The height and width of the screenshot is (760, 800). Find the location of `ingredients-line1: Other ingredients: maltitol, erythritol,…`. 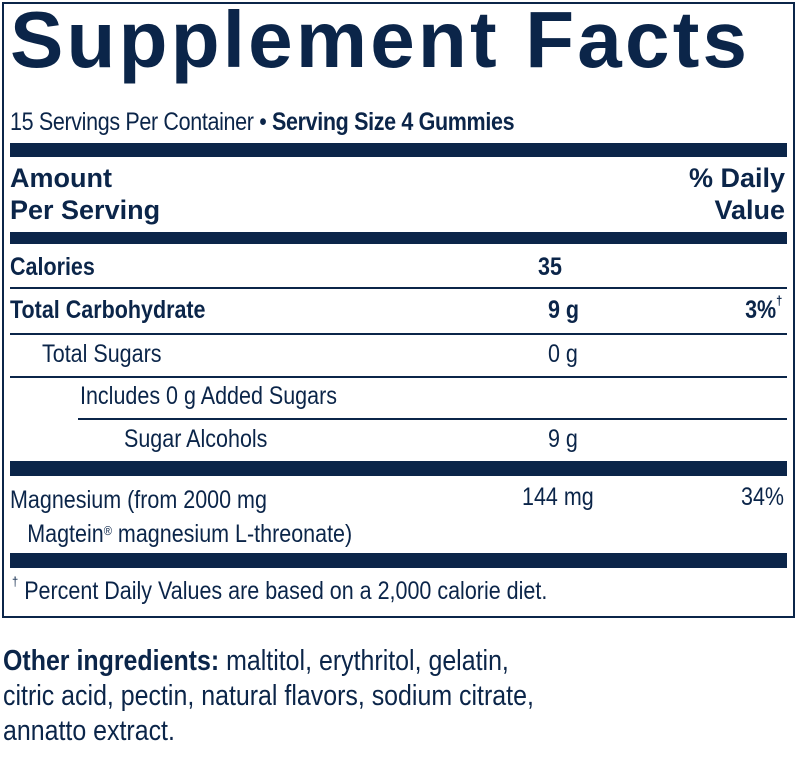

ingredients-line1: Other ingredients: maltitol, erythritol,… is located at coordinates (268, 661).